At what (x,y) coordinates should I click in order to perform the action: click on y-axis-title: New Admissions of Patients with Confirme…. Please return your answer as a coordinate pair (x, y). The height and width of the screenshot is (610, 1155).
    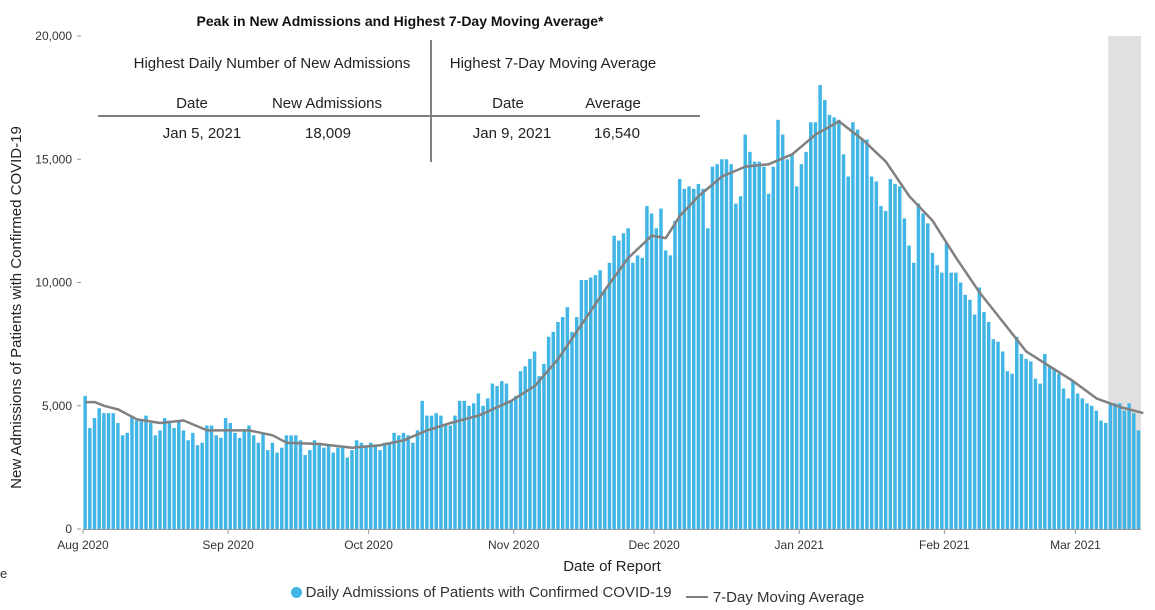
    Looking at the image, I should click on (16, 307).